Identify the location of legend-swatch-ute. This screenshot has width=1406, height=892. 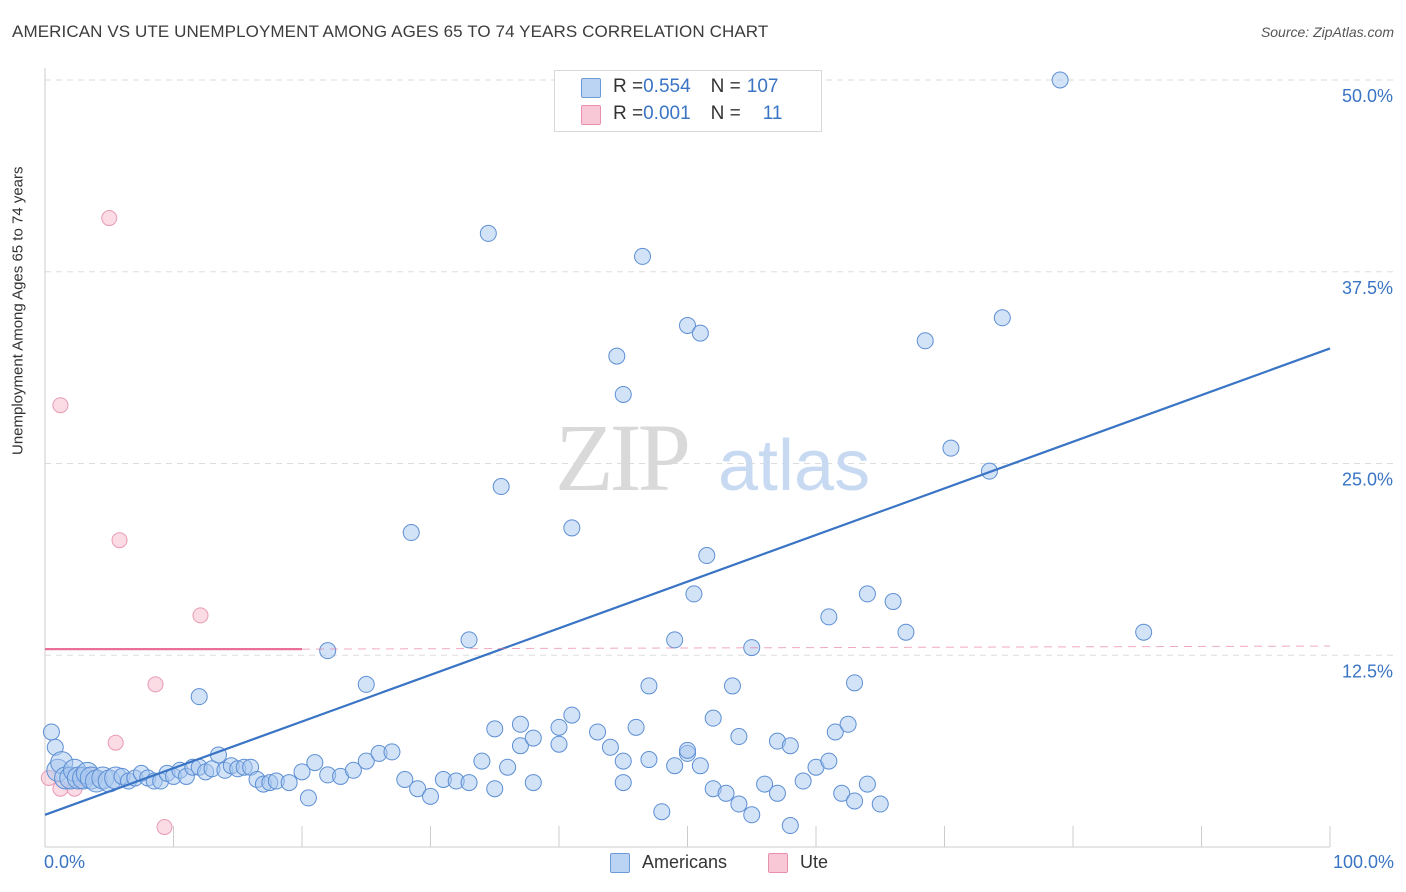
(591, 115).